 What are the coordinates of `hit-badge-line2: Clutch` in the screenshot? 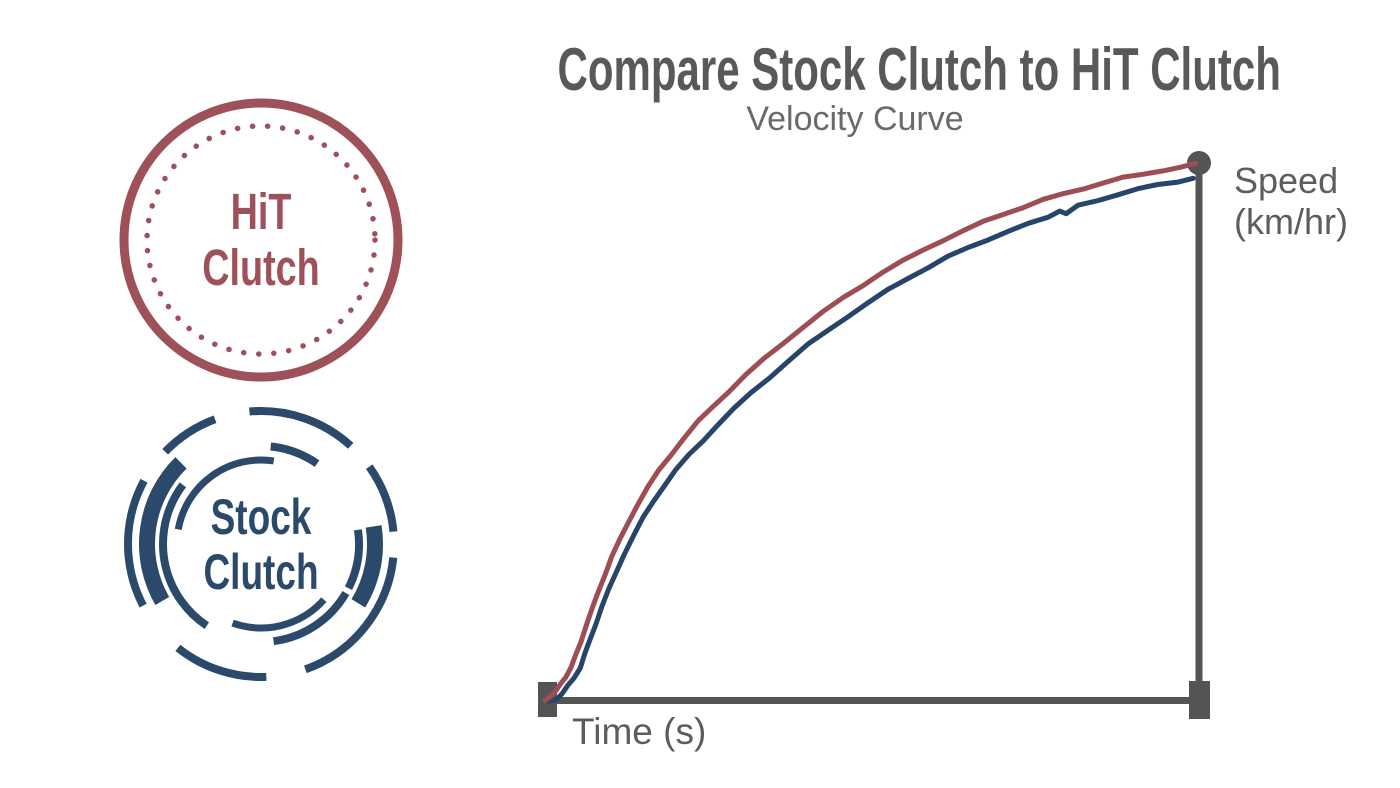 It's located at (261, 267).